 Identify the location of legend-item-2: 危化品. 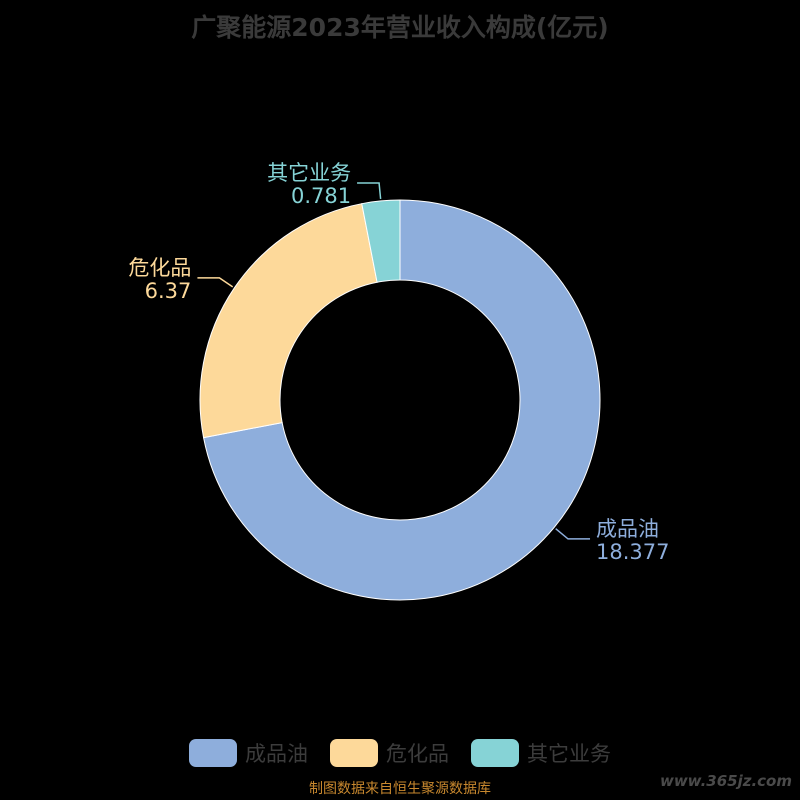
(389, 753).